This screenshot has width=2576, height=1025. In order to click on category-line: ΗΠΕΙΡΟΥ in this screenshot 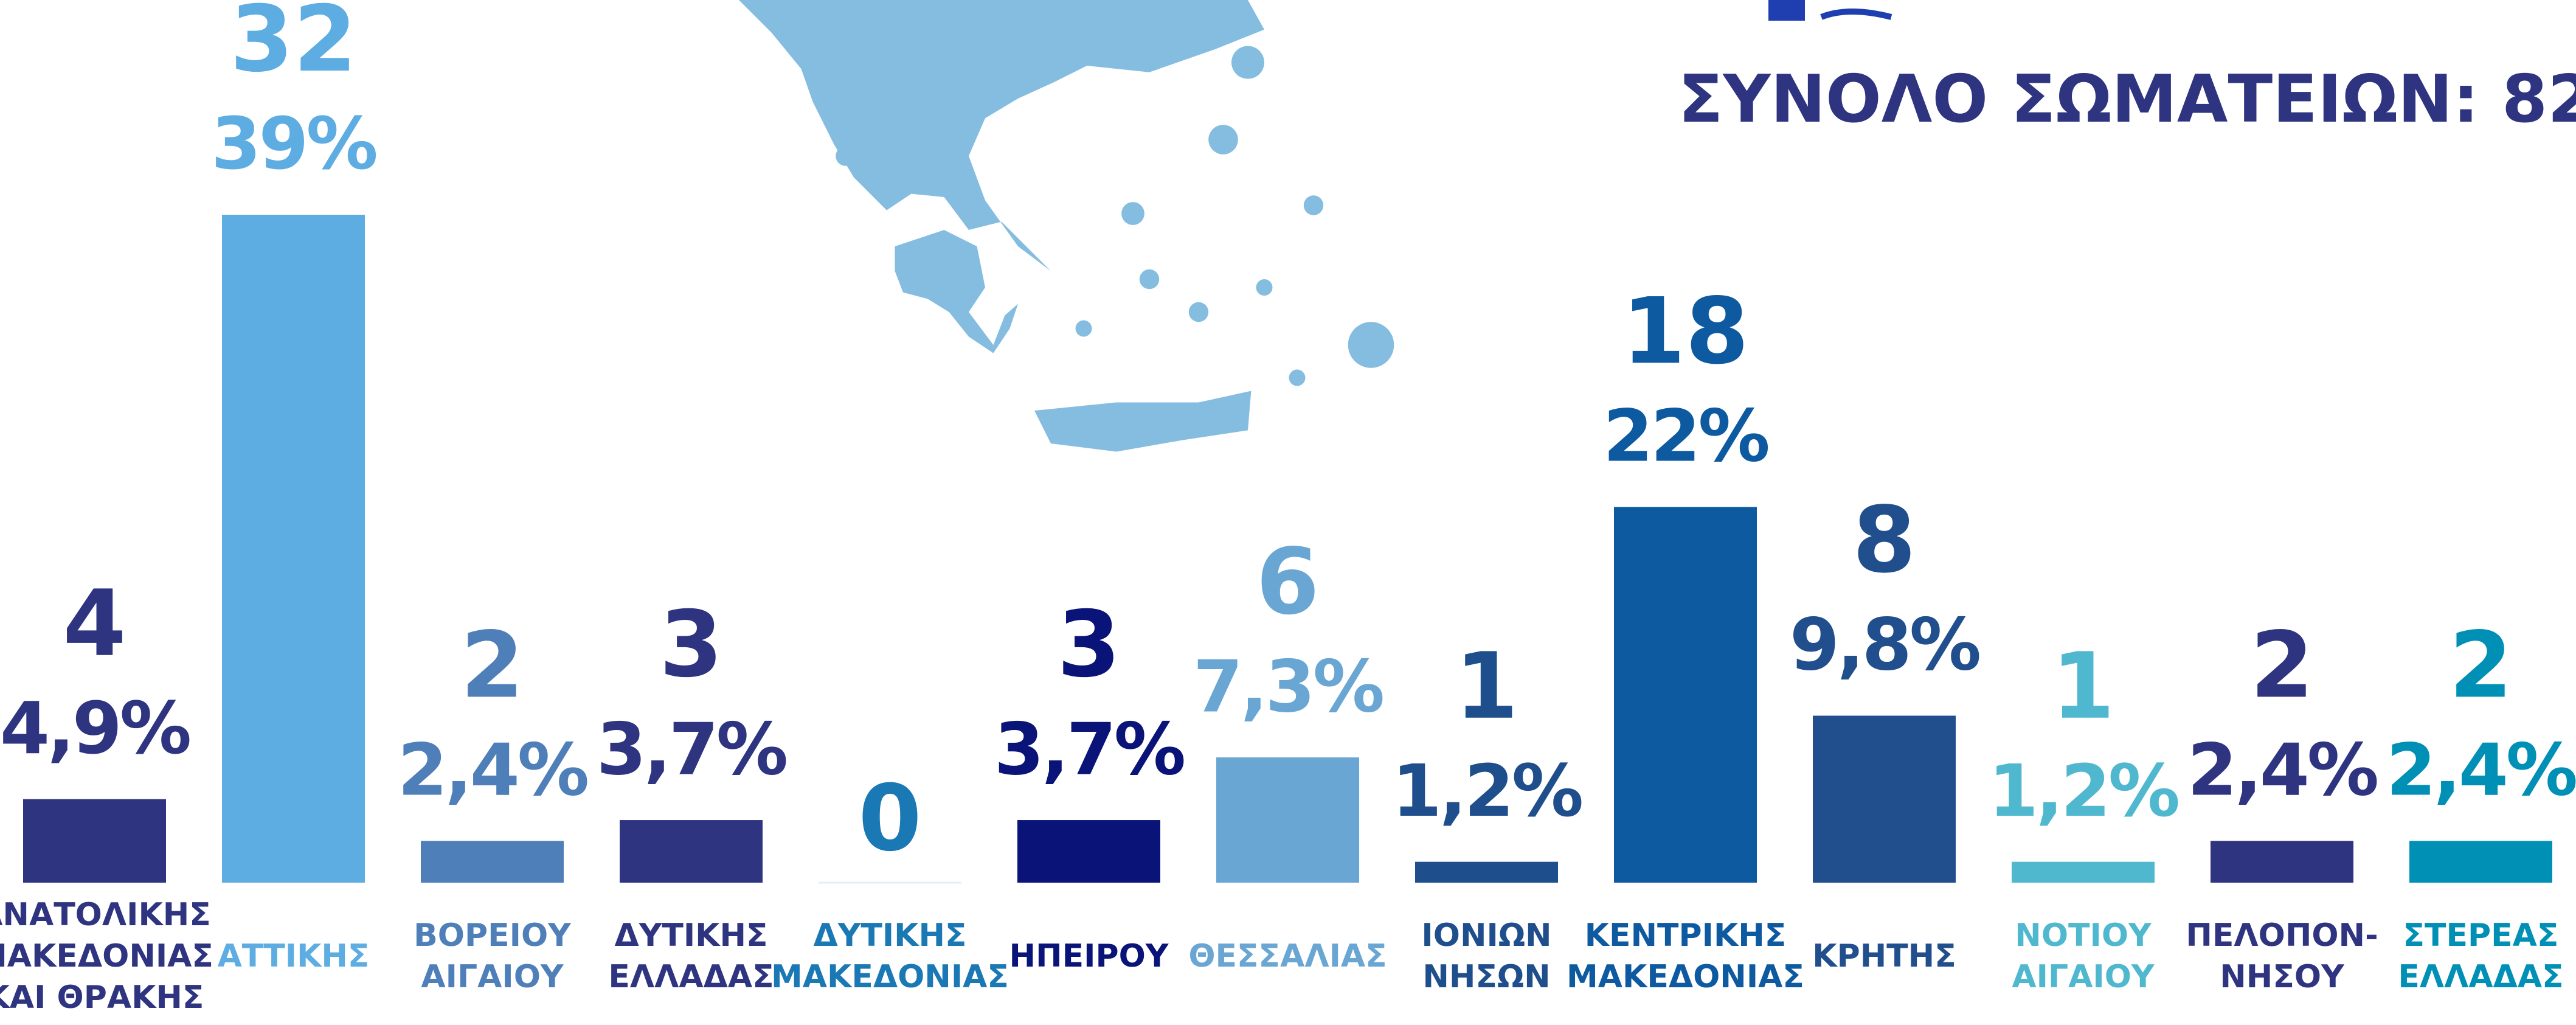, I will do `click(1089, 956)`.